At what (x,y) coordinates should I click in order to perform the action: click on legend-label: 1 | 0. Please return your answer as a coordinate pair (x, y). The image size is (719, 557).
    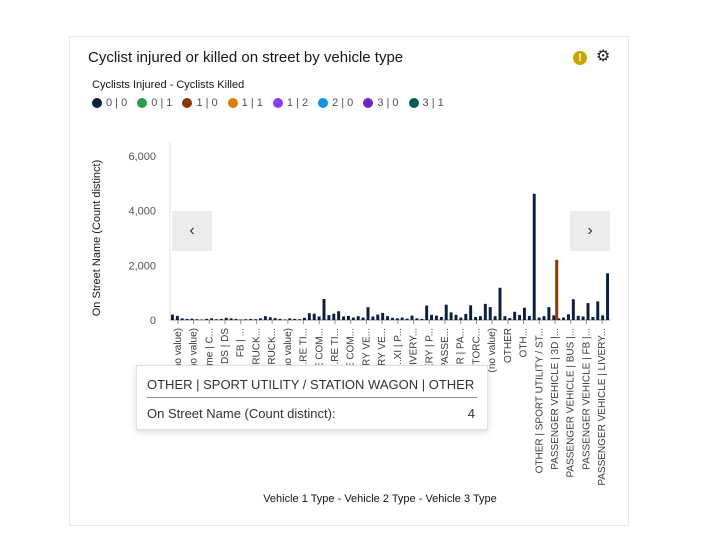
    Looking at the image, I should click on (207, 103).